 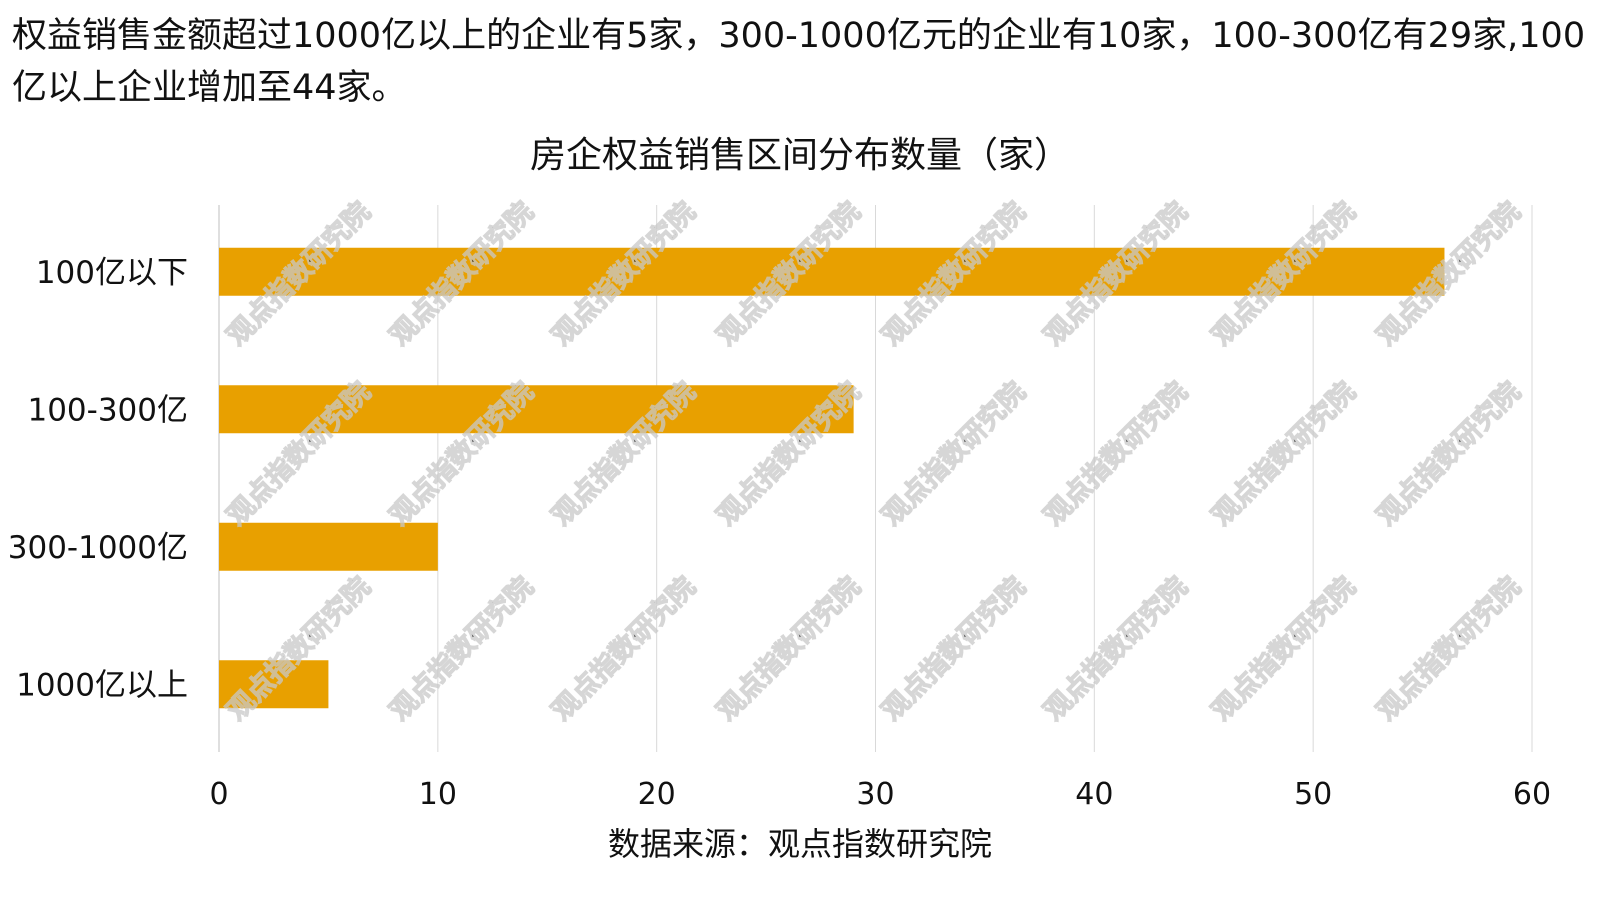 I want to click on source-note: 数据来源：观点指数研究院, so click(x=799, y=844).